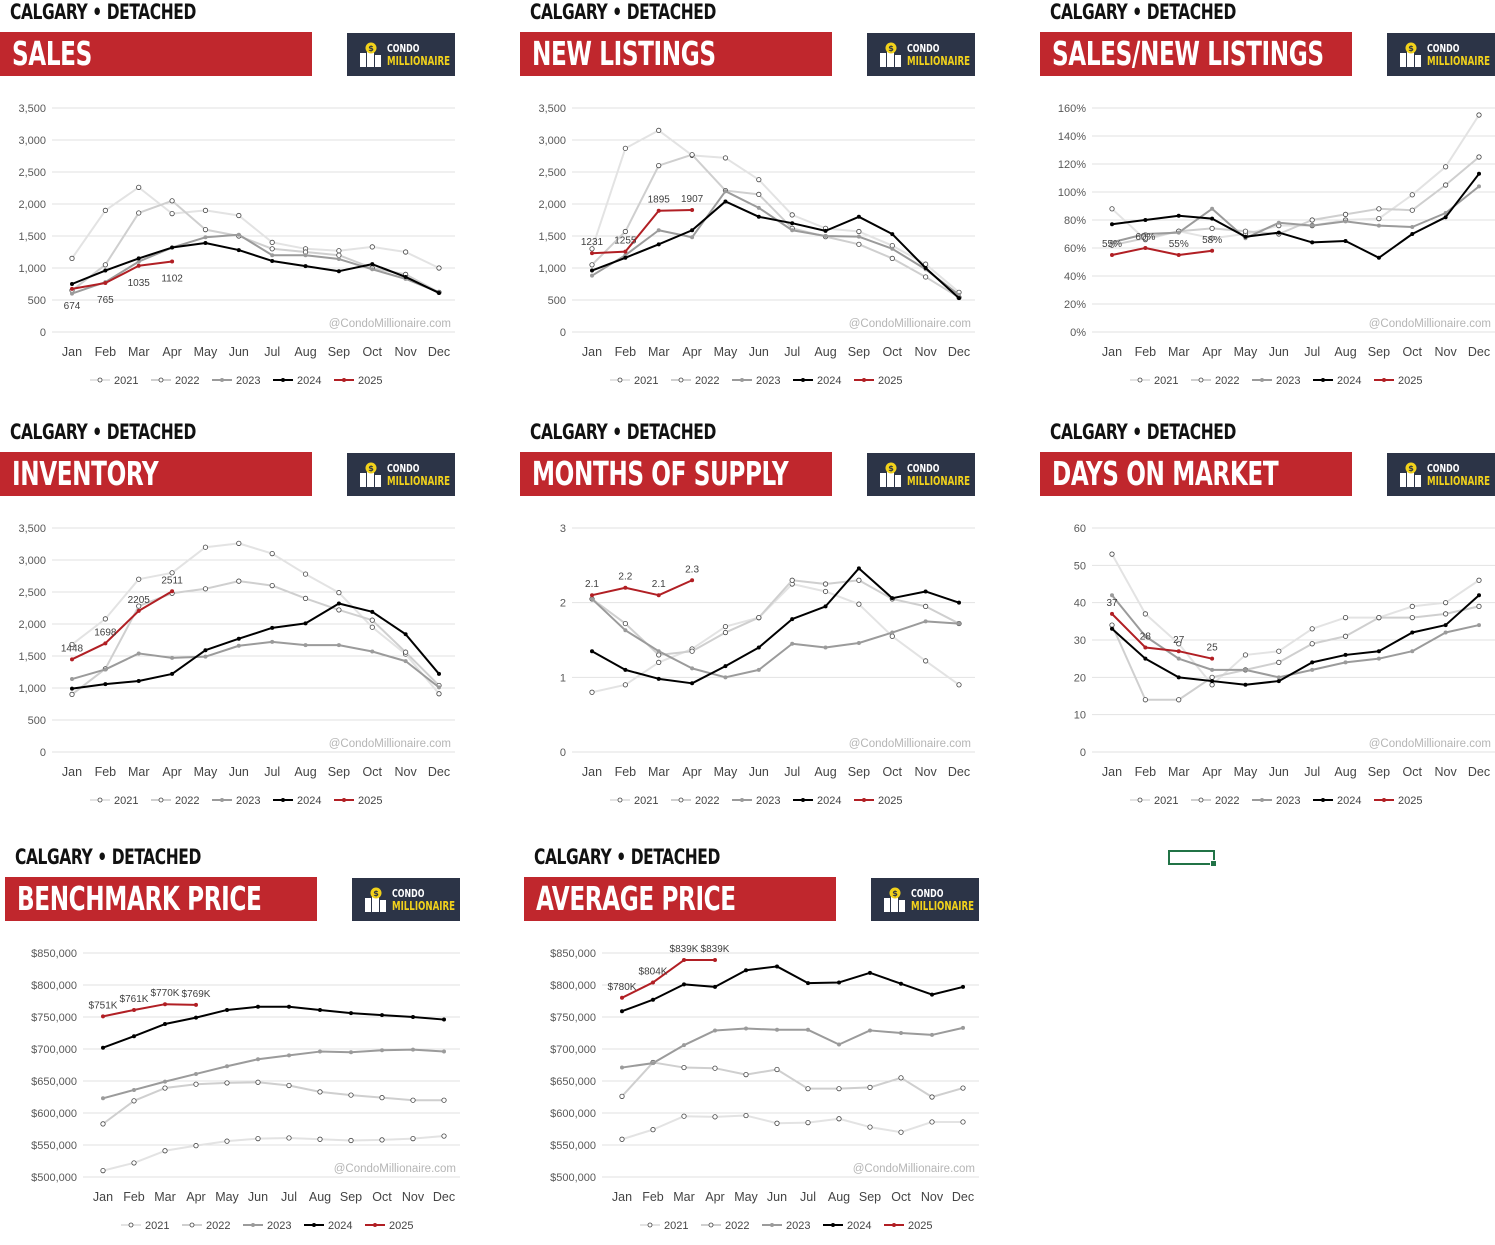 This screenshot has height=1245, width=1495. I want to click on x-tick-label: Jul, so click(1312, 352).